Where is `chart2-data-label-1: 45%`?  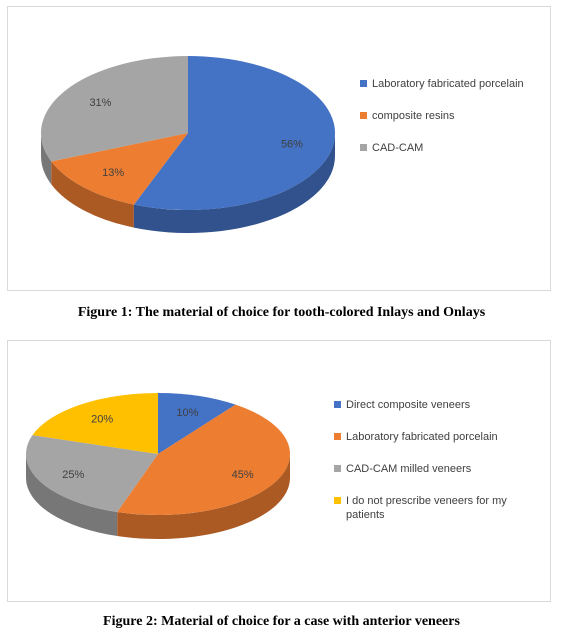
chart2-data-label-1: 45% is located at coordinates (243, 475).